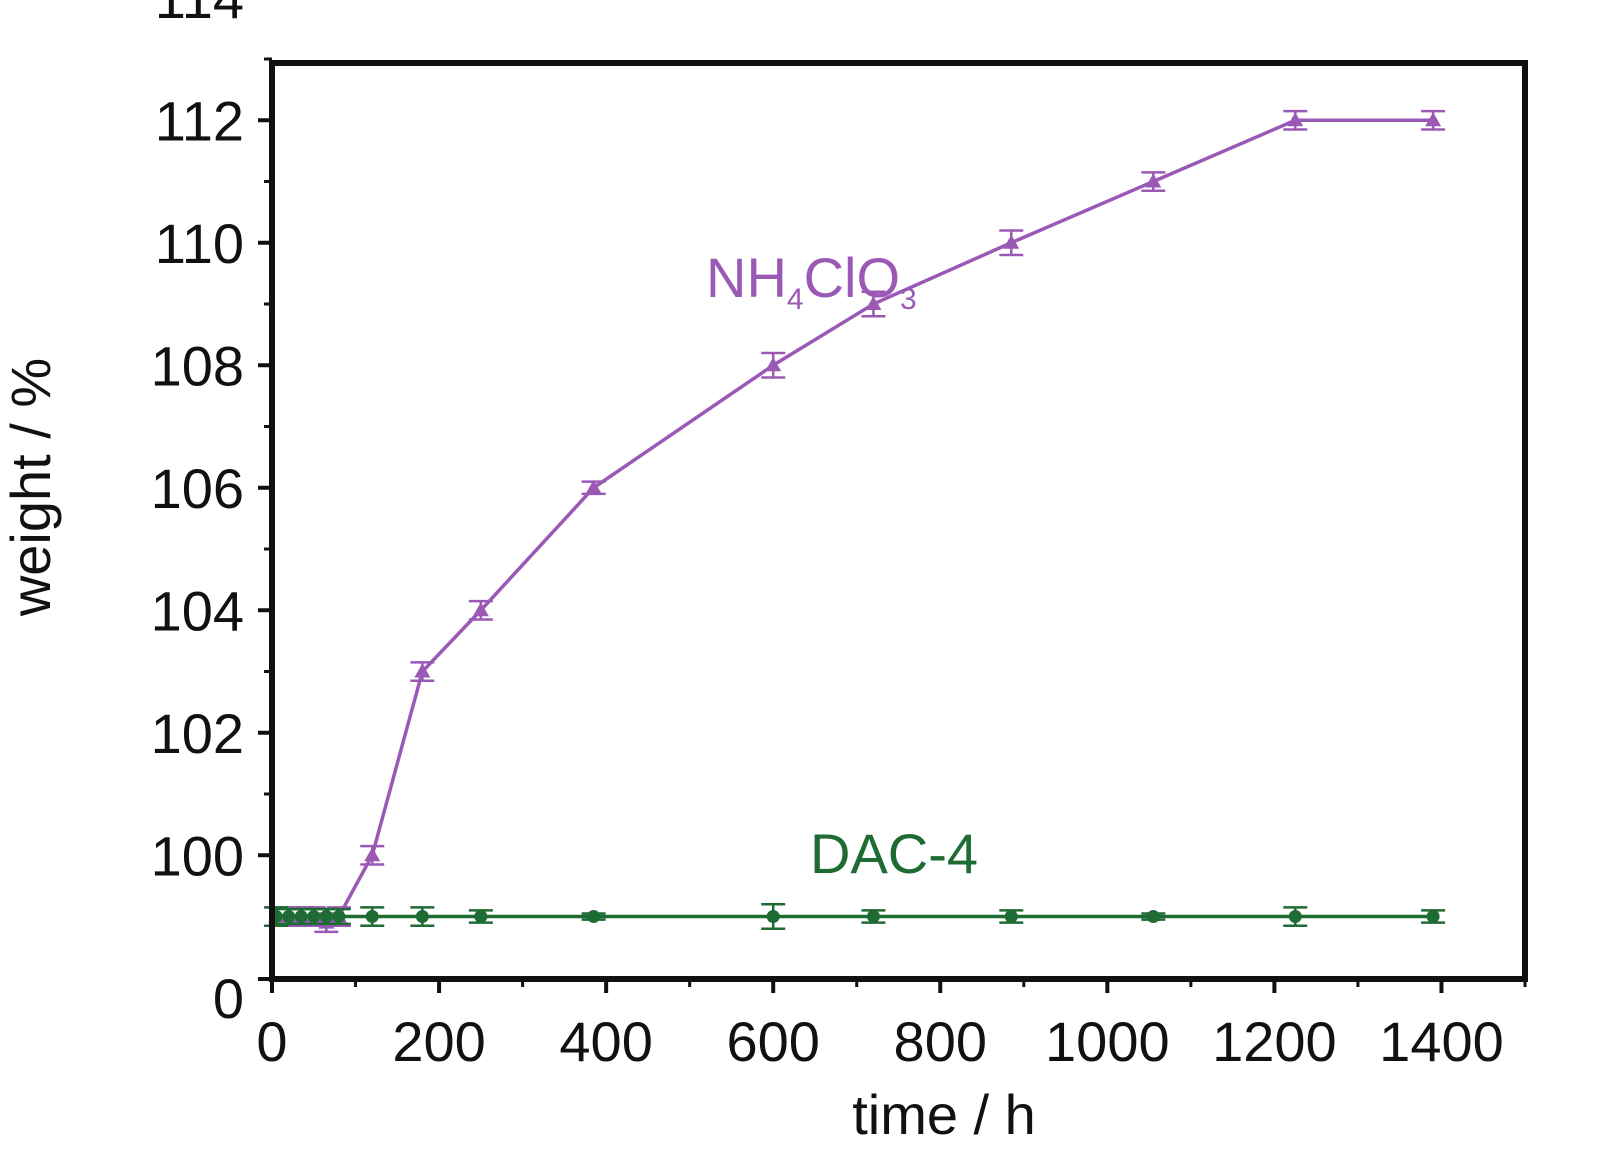 Image resolution: width=1609 pixels, height=1168 pixels. I want to click on y-tick-label: 100, so click(197, 855).